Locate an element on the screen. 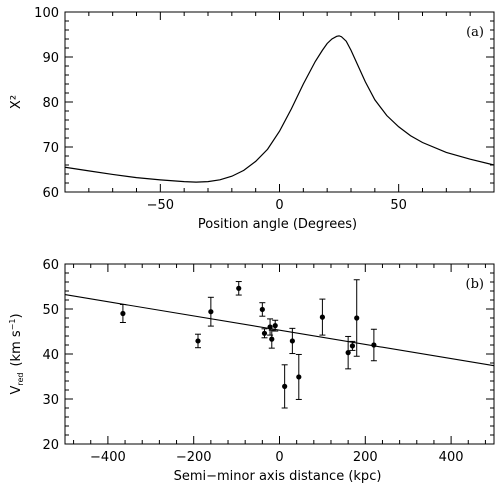  x-tick-label: −50 is located at coordinates (160, 205).